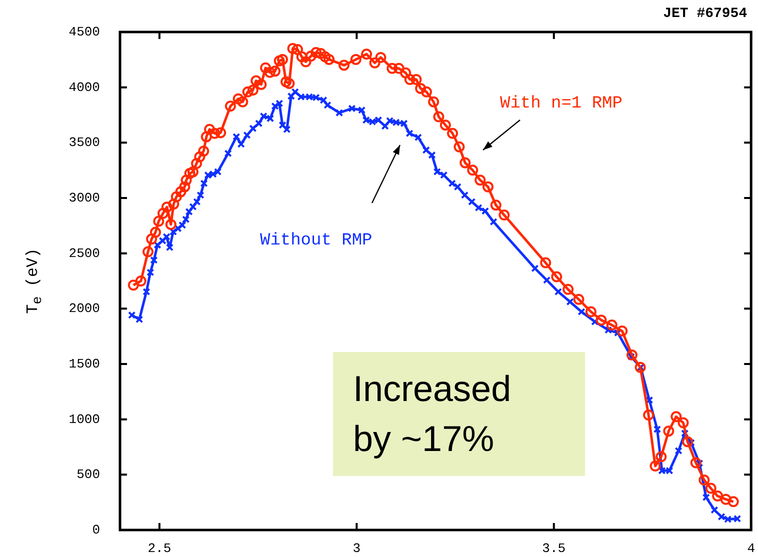 The height and width of the screenshot is (557, 758). What do you see at coordinates (561, 104) in the screenshot?
I see `text: With n=1 RMP` at bounding box center [561, 104].